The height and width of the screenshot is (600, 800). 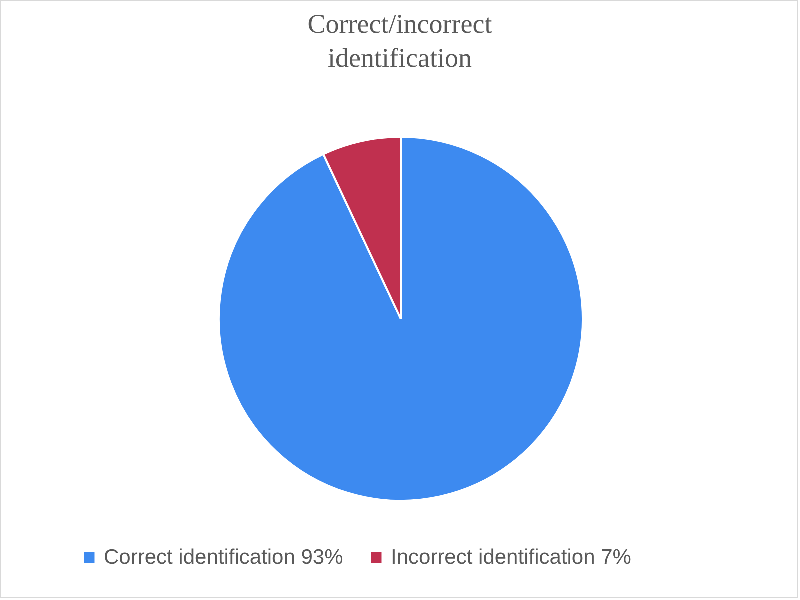 I want to click on legend-label: Incorrect identification 7%, so click(x=511, y=557).